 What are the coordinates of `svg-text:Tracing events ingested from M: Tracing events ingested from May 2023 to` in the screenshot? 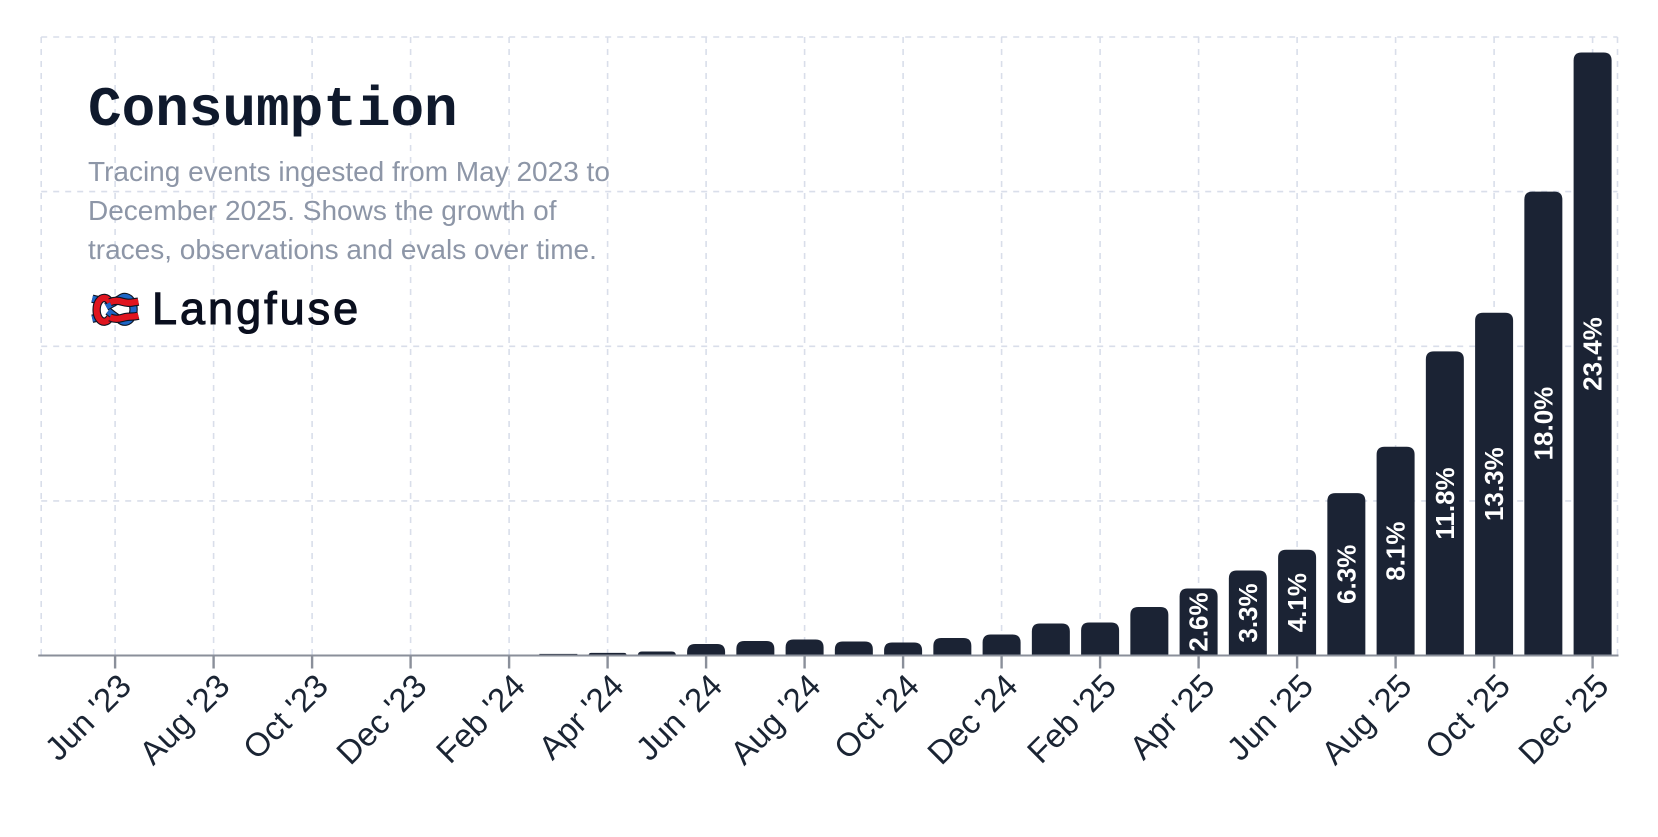 It's located at (349, 171).